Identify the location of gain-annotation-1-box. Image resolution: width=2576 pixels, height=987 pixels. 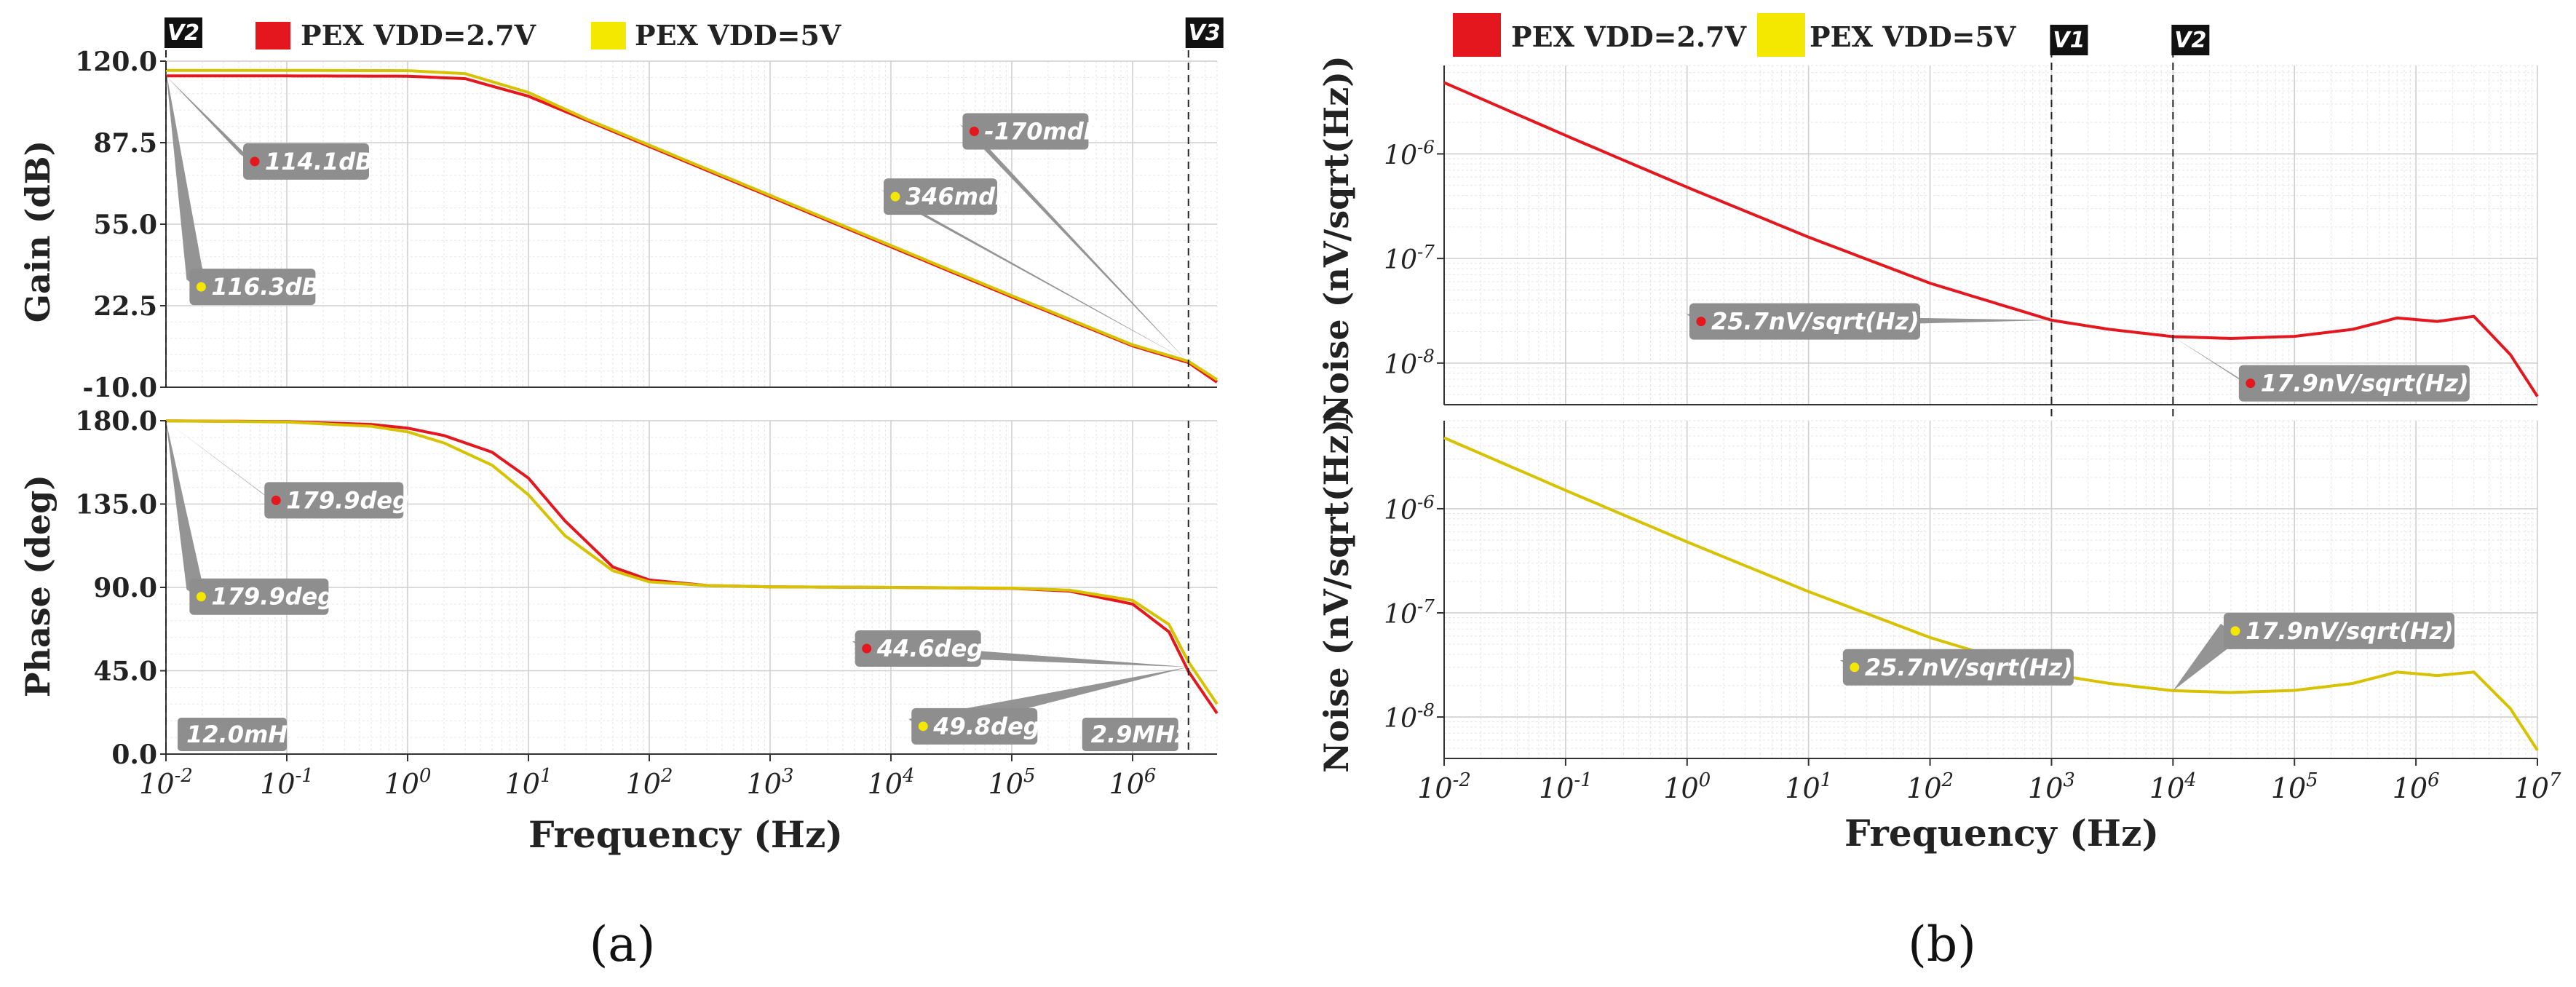
(252, 287).